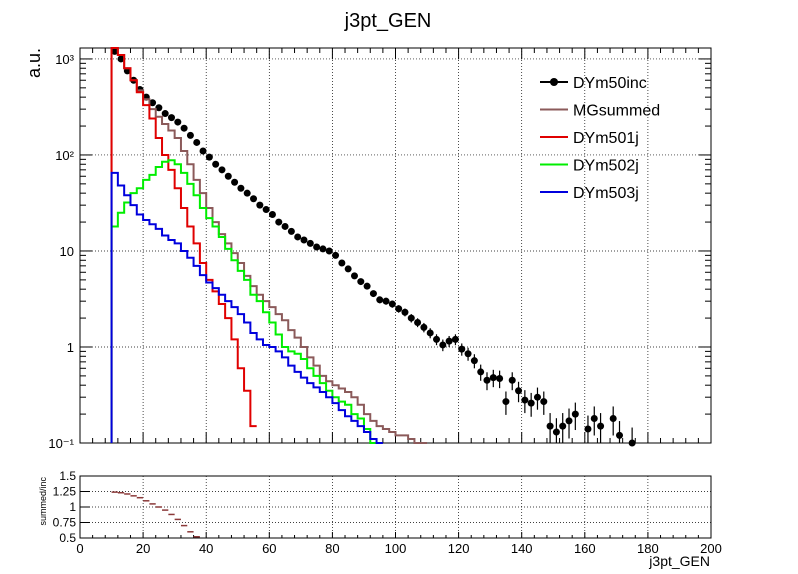  Describe the element at coordinates (70, 347) in the screenshot. I see `y-tick-label: 1` at that location.